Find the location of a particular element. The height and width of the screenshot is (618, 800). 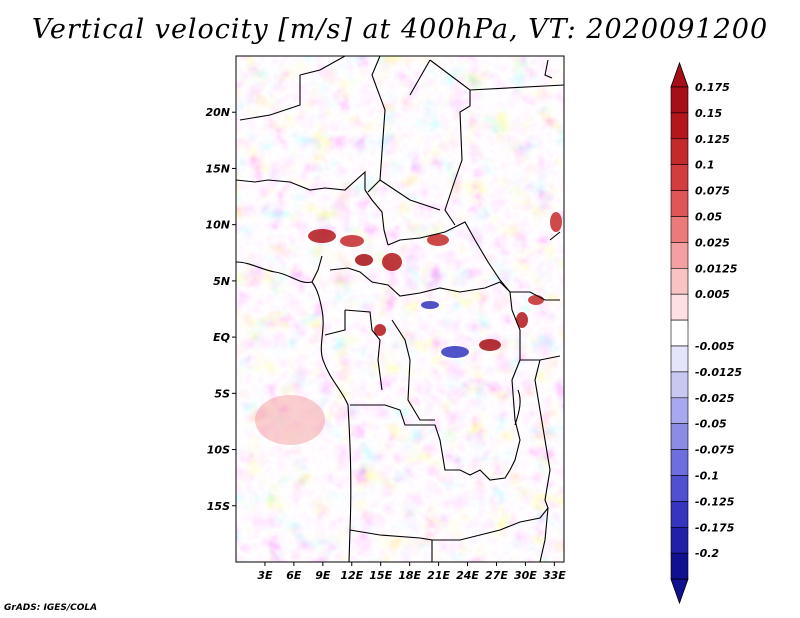

grads-credit: GrADS: IGES/COLA is located at coordinates (51, 608).